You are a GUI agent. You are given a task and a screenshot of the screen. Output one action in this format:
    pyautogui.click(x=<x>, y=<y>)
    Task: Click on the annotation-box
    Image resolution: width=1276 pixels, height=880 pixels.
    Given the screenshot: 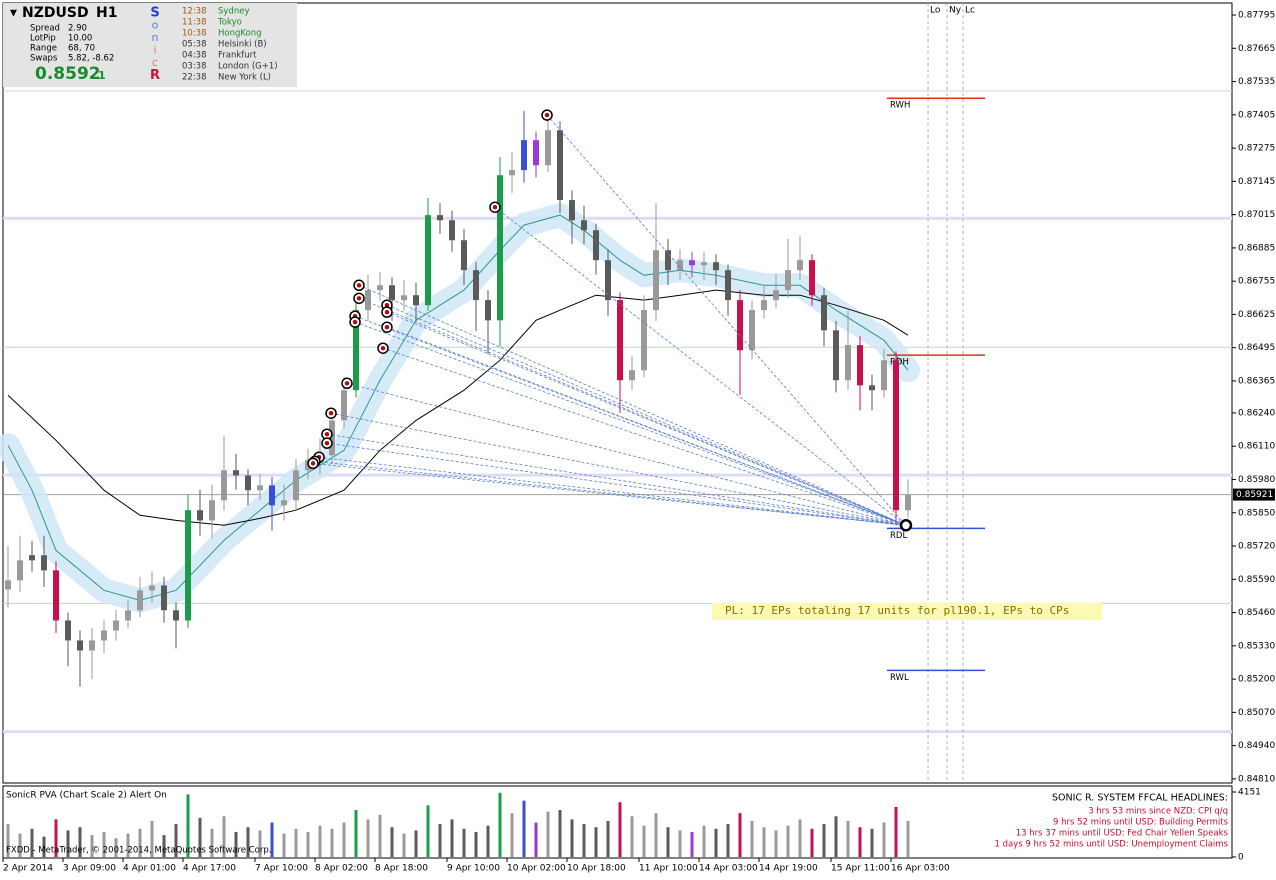 What is the action you would take?
    pyautogui.click(x=907, y=611)
    